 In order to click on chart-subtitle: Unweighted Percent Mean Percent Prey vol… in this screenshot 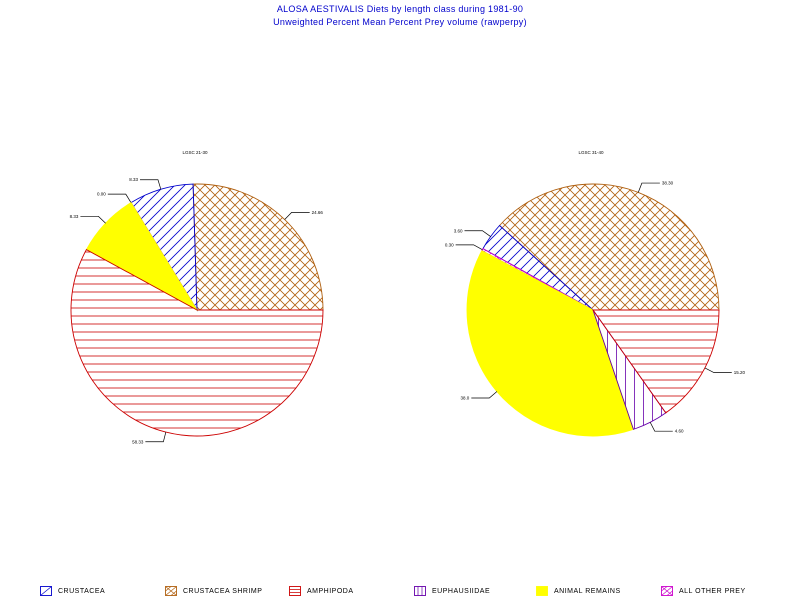, I will do `click(400, 22)`.